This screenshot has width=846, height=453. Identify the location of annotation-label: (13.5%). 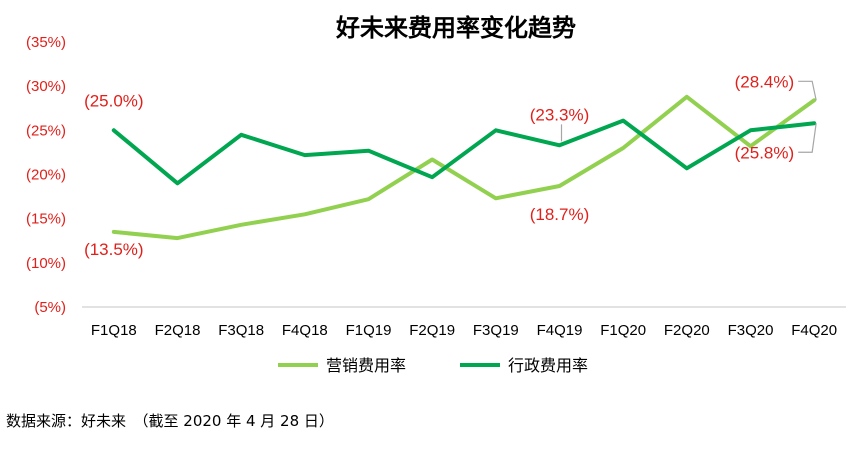
(114, 249).